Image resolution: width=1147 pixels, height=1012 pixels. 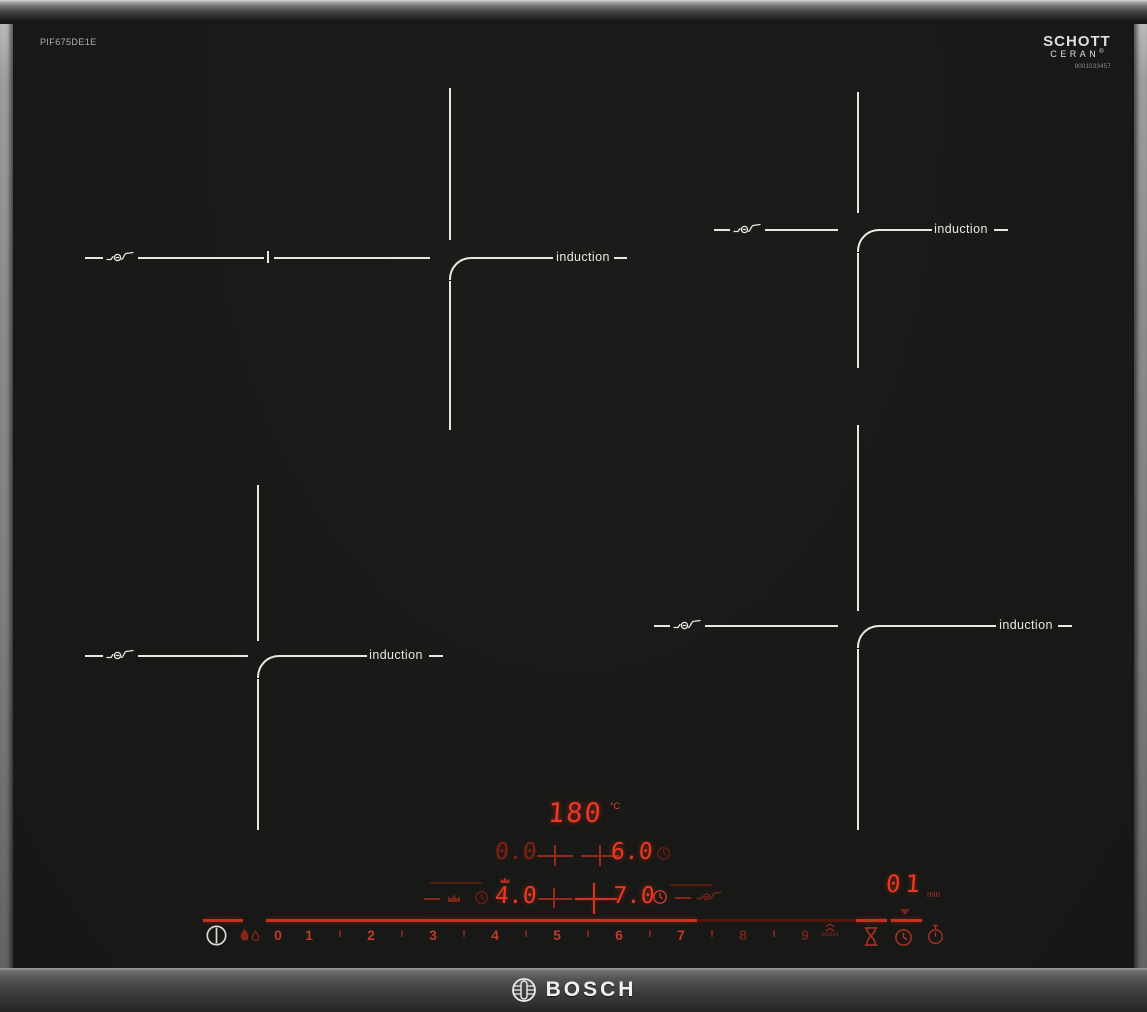 What do you see at coordinates (516, 852) in the screenshot?
I see `display-rear-left: 0.0` at bounding box center [516, 852].